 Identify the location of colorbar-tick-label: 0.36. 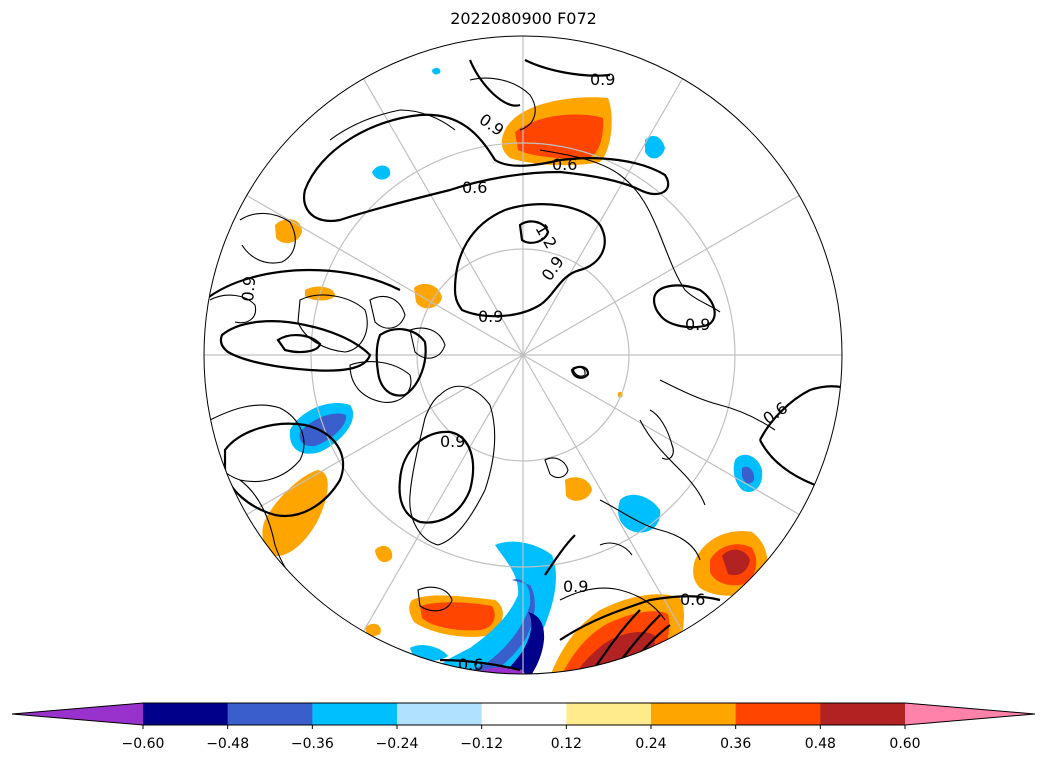
(735, 744).